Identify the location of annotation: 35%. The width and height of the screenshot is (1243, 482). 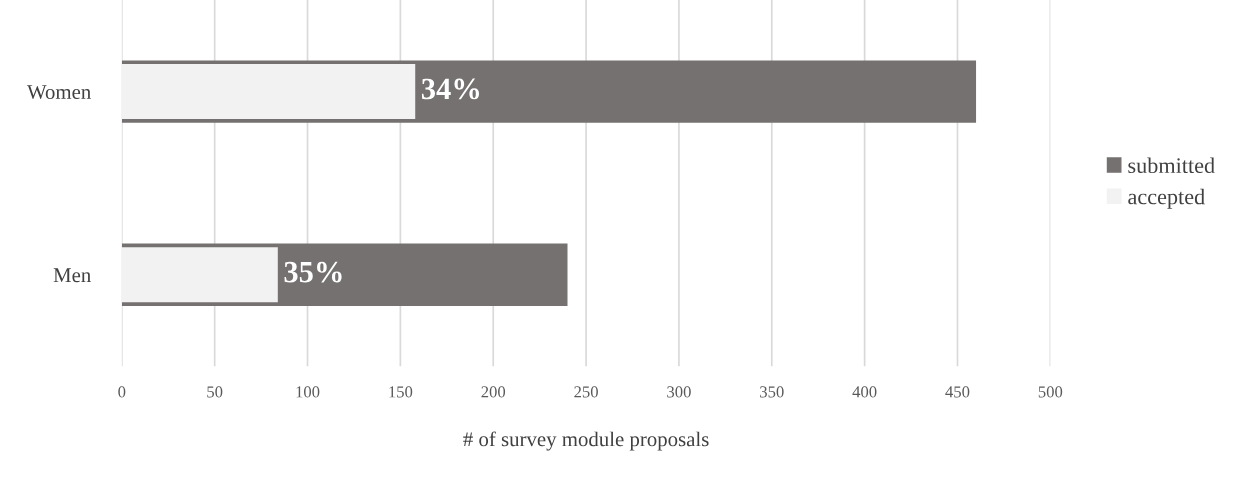
(313, 272).